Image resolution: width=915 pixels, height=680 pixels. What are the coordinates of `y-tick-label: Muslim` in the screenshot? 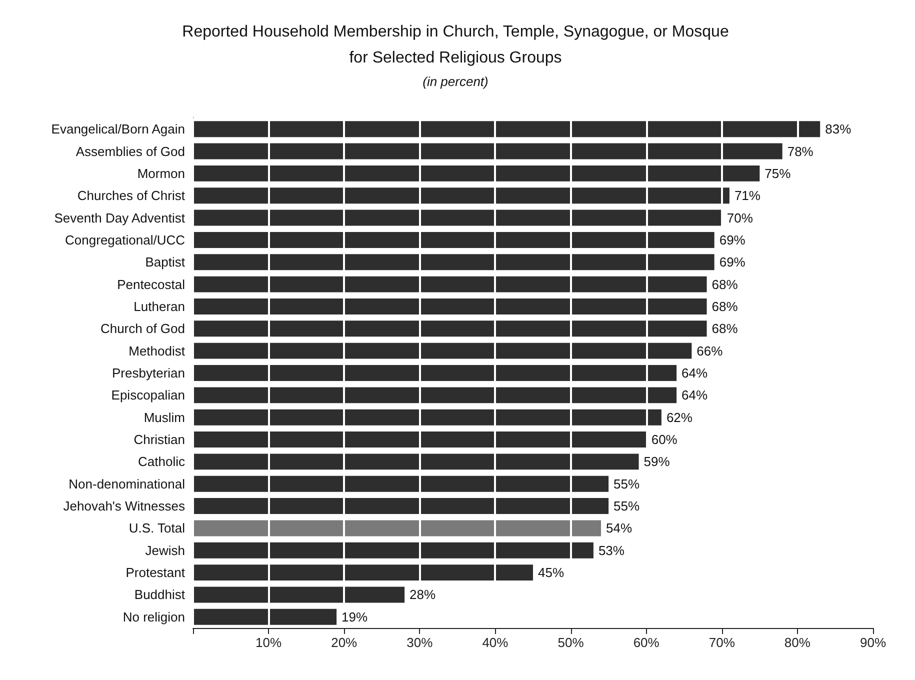 It's located at (164, 417).